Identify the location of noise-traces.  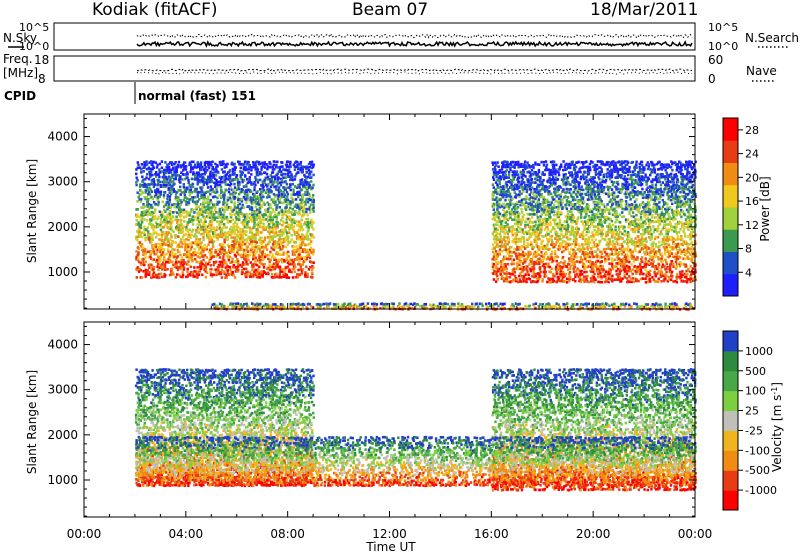
(414, 40).